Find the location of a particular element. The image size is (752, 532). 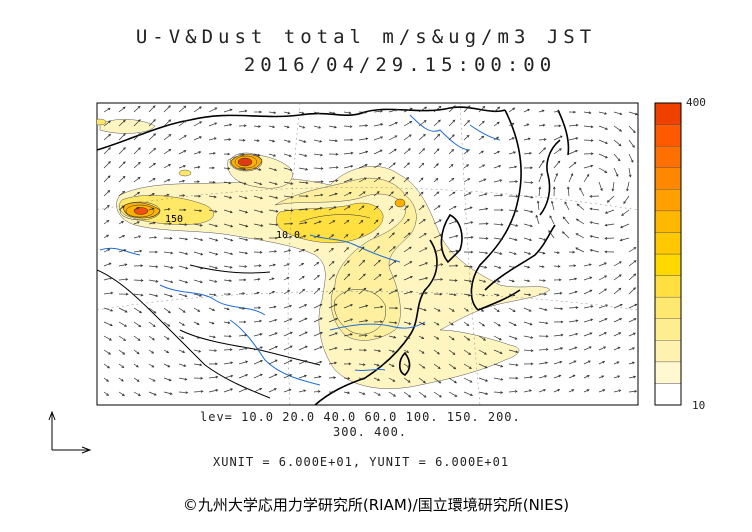

contour-levels-line2: 300. 400. is located at coordinates (370, 432).